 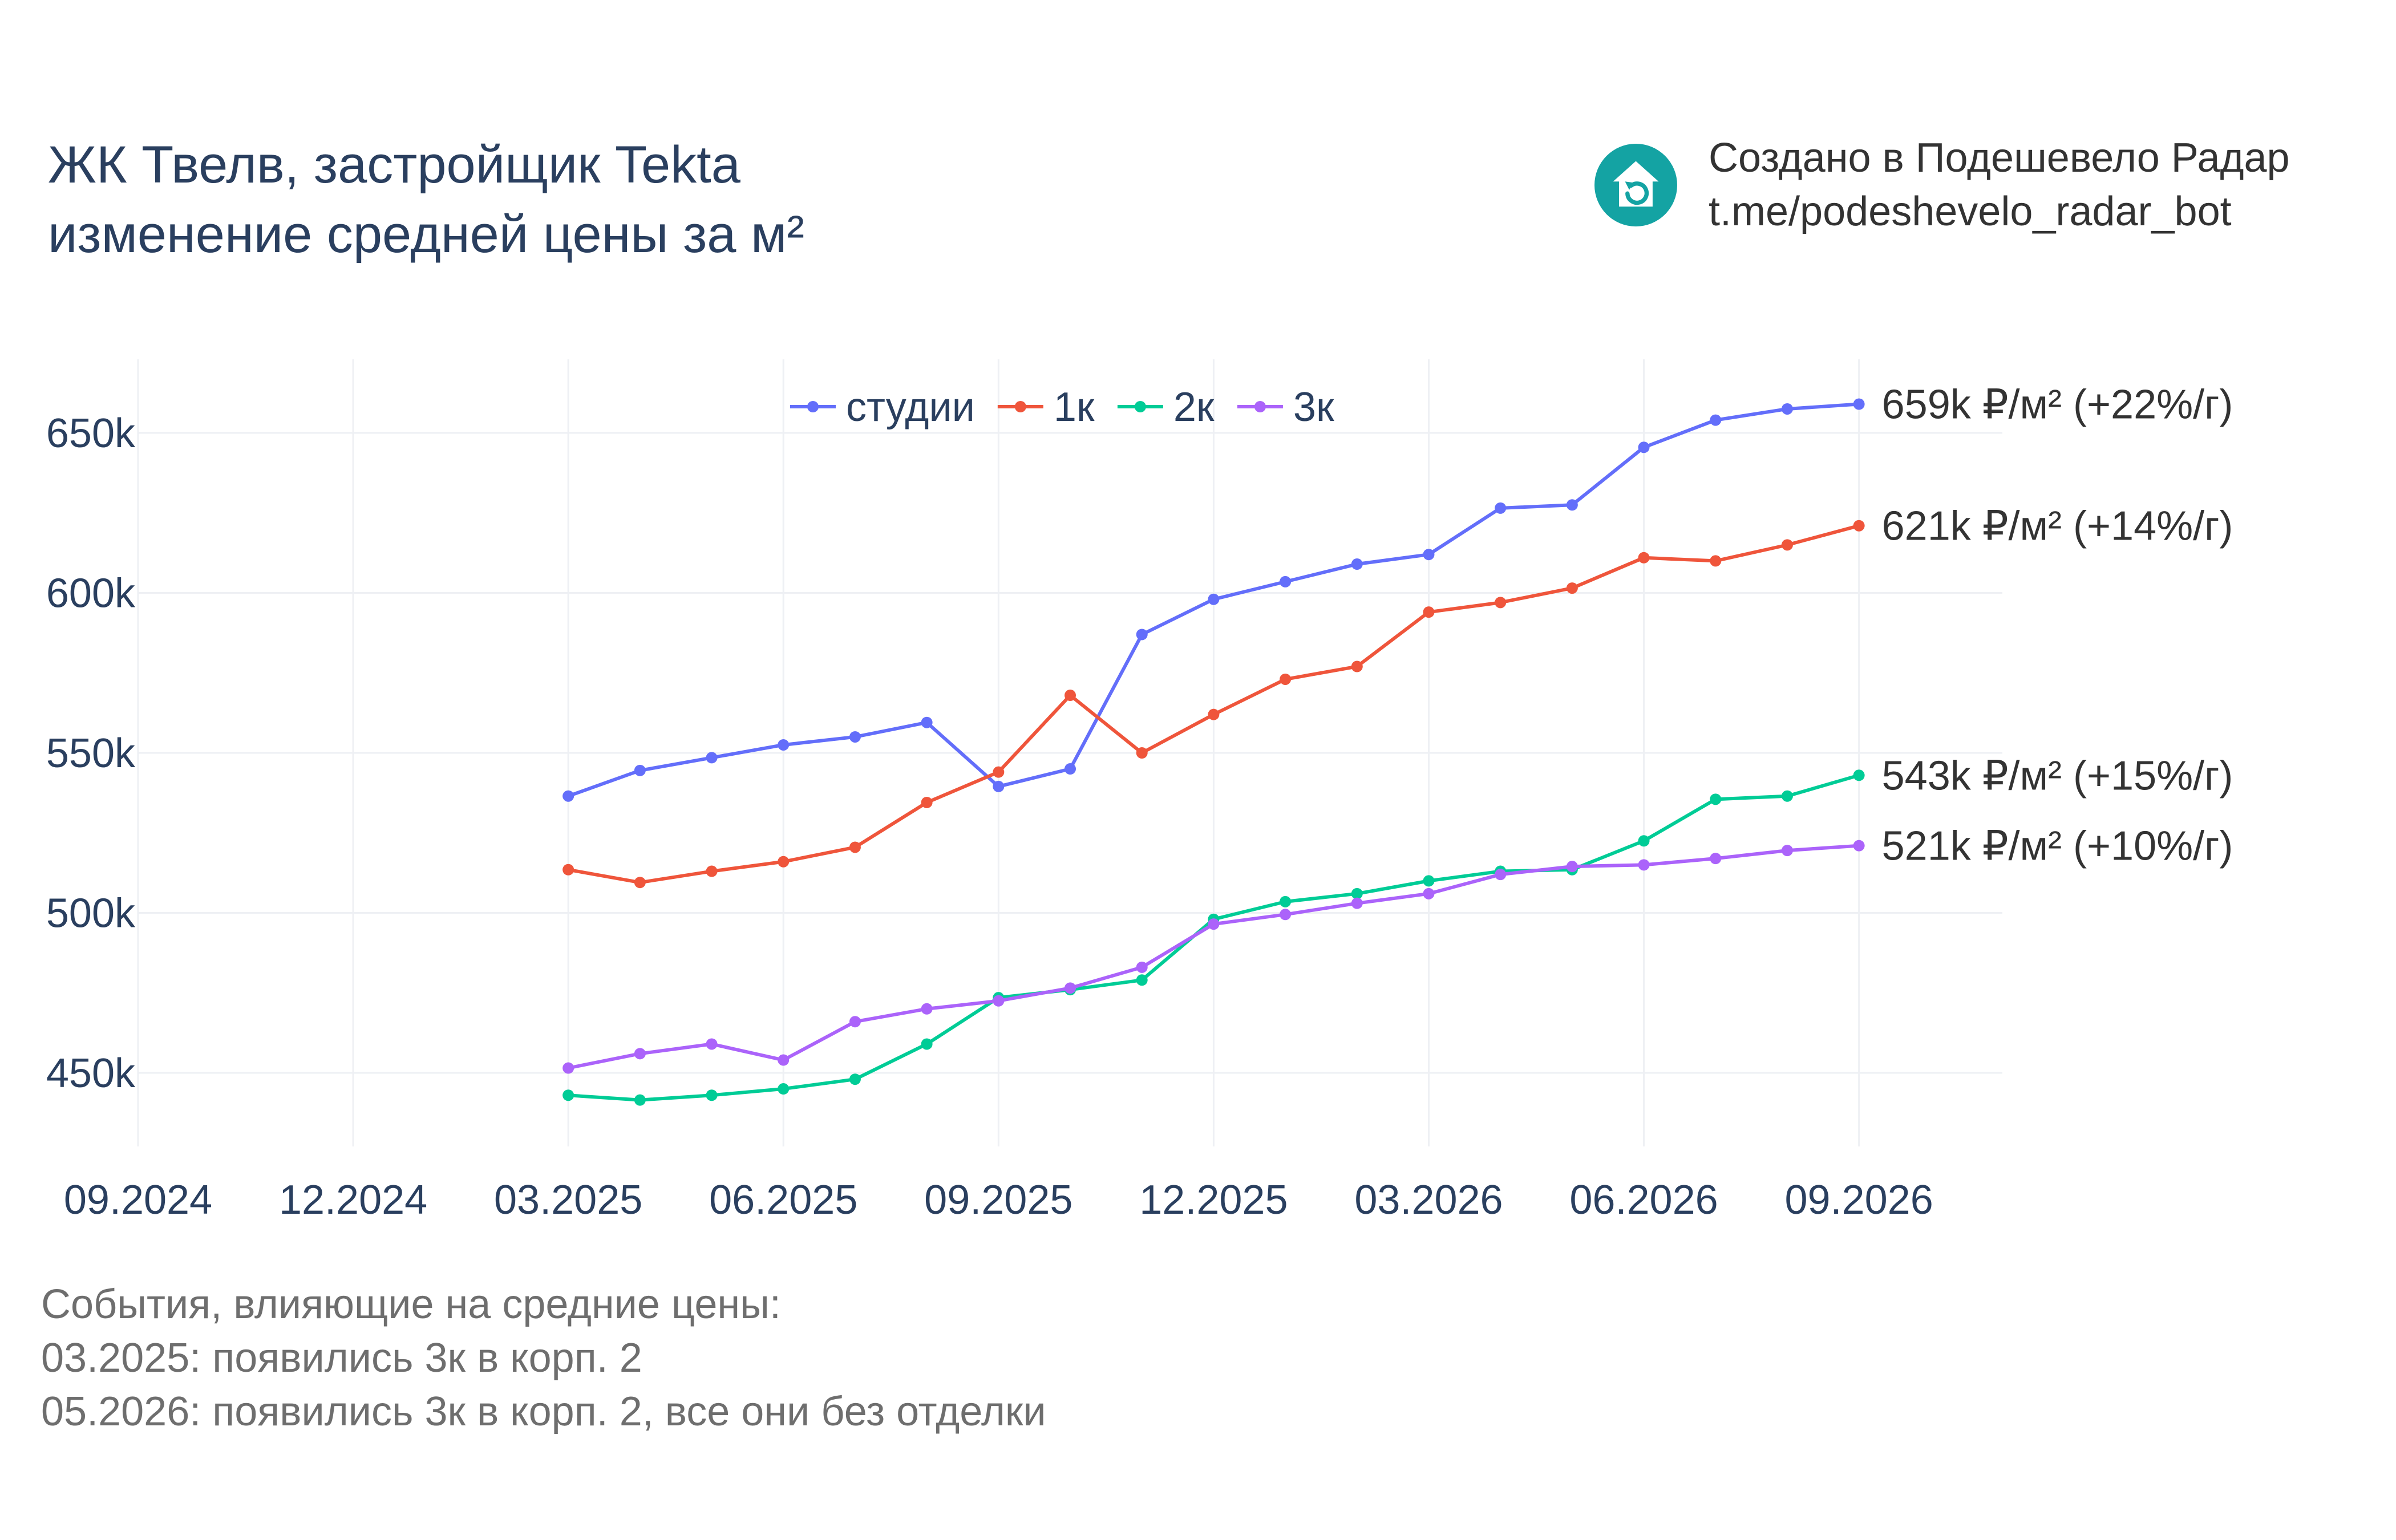 What do you see at coordinates (1643, 1200) in the screenshot?
I see `x-tick-label: 06.2026` at bounding box center [1643, 1200].